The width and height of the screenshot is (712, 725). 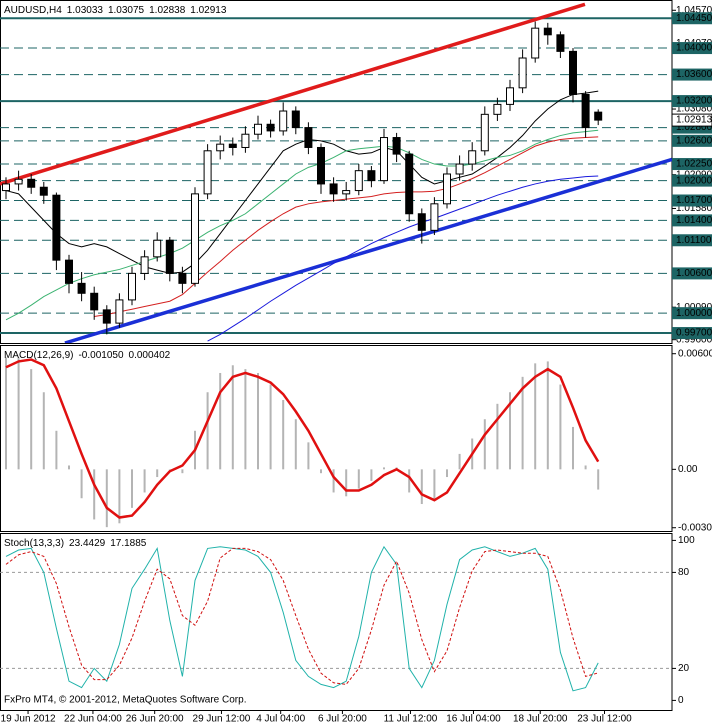 I want to click on x-tick-label: 29 Jun 12:00, so click(x=222, y=719).